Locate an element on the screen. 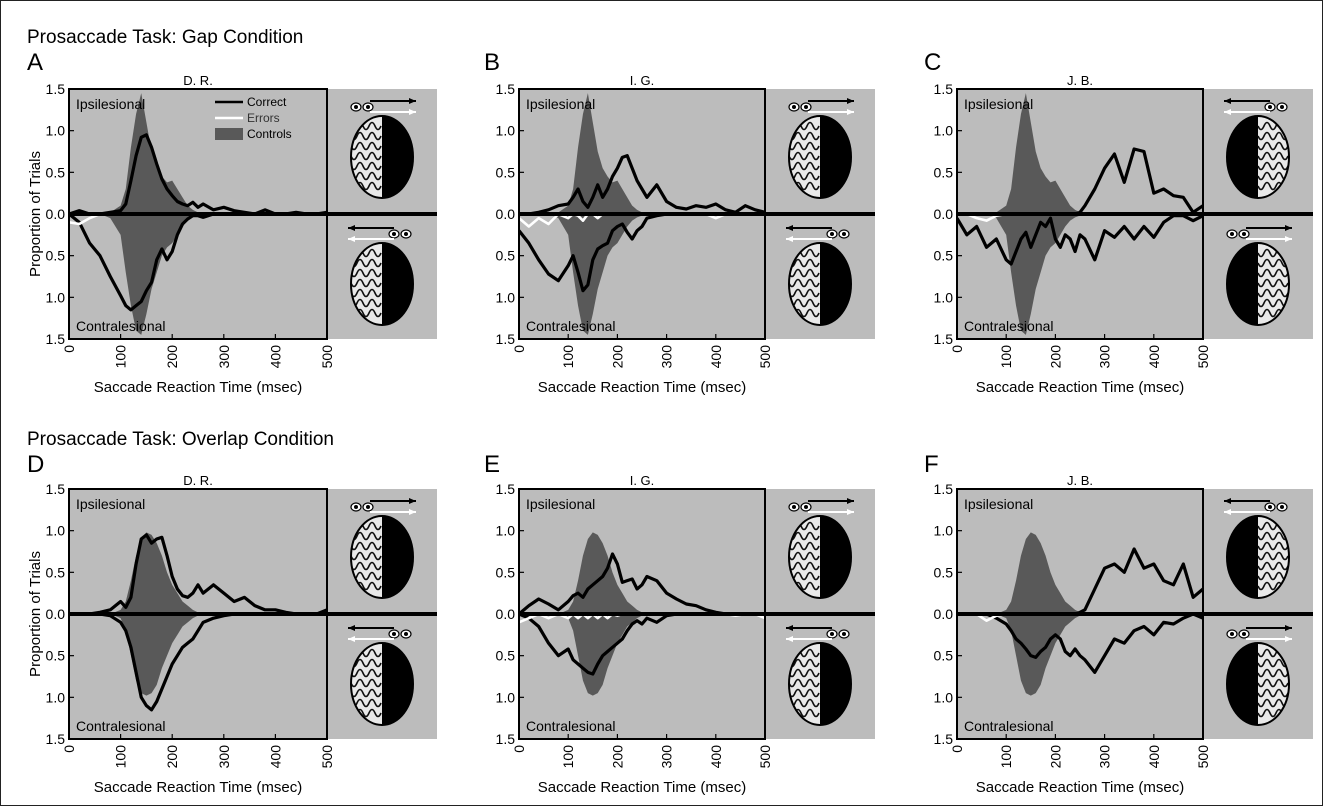 Image resolution: width=1323 pixels, height=806 pixels. x-tick-label: 200 is located at coordinates (617, 757).